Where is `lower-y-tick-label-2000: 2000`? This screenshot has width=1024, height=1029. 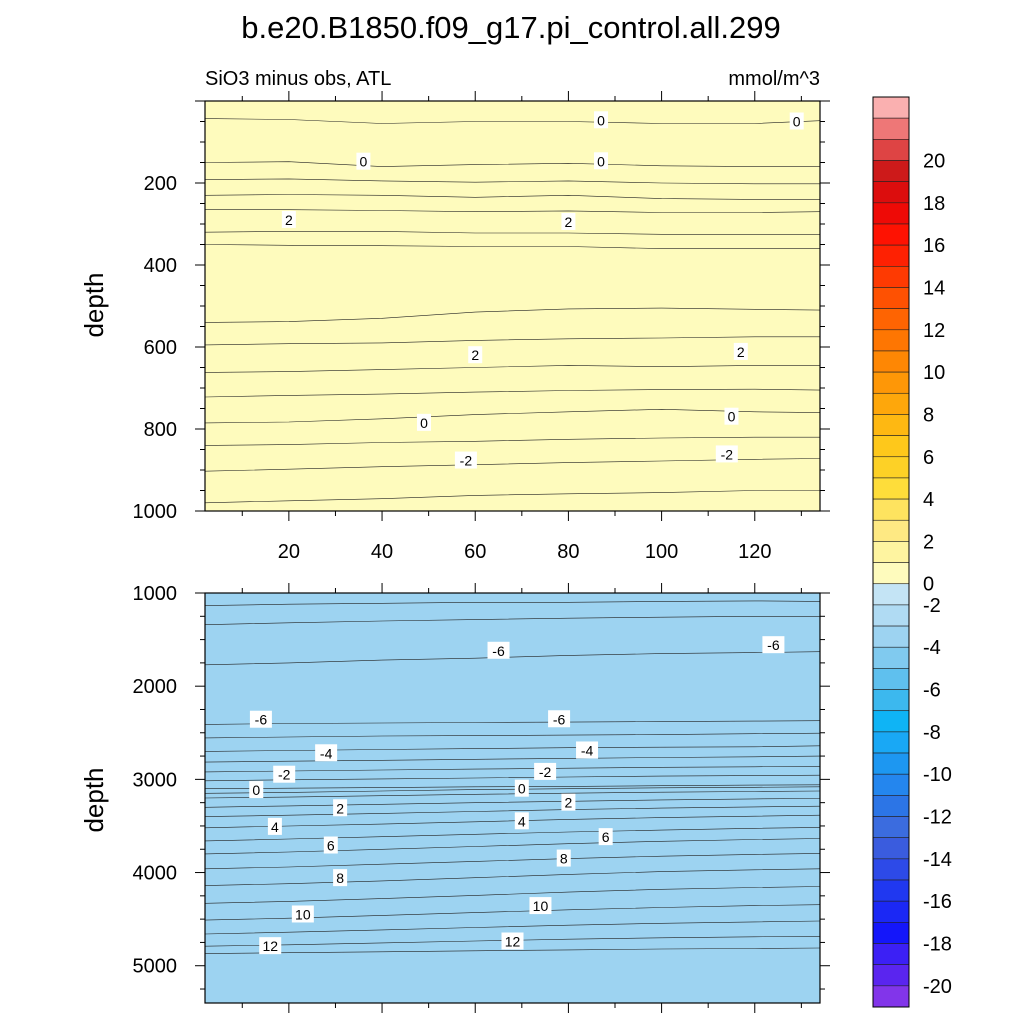
lower-y-tick-label-2000: 2000 is located at coordinates (155, 687).